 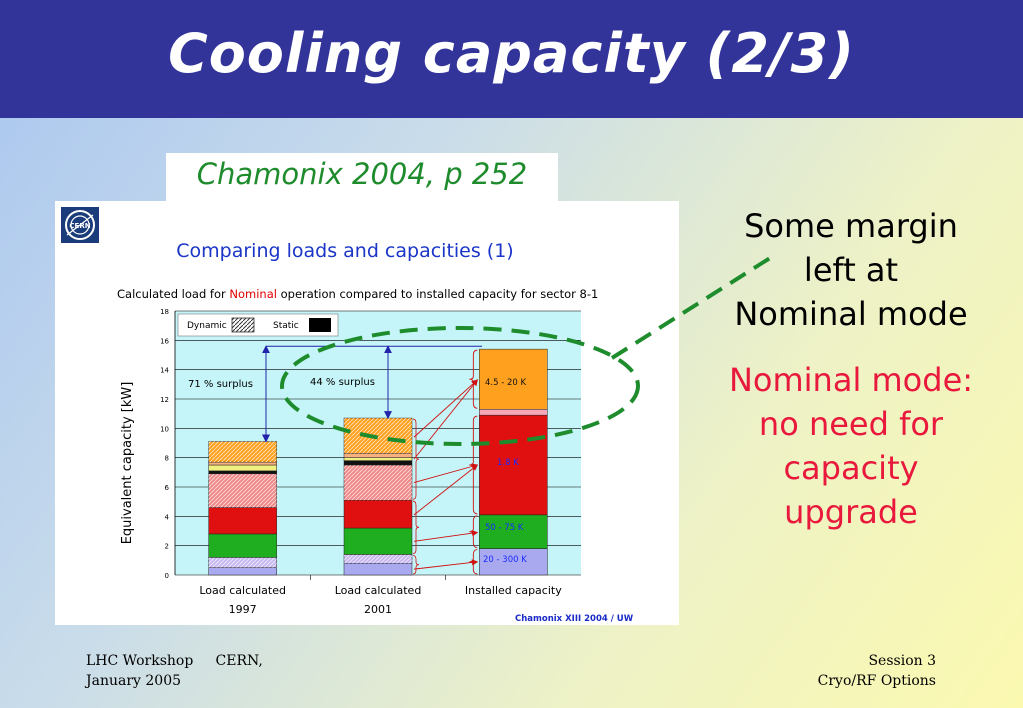 What do you see at coordinates (902, 661) in the screenshot?
I see `footer-right-line-1: Session 3` at bounding box center [902, 661].